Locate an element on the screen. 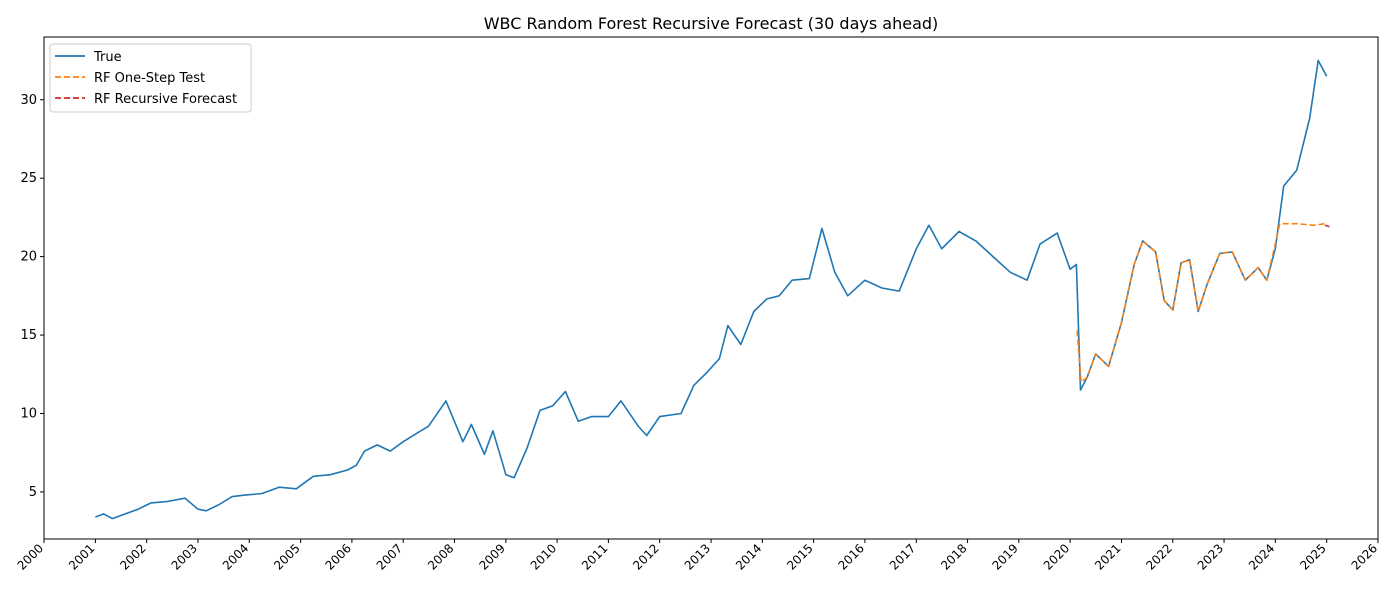  y-axis: 5 10 15 20 25 30 is located at coordinates (32, 296).